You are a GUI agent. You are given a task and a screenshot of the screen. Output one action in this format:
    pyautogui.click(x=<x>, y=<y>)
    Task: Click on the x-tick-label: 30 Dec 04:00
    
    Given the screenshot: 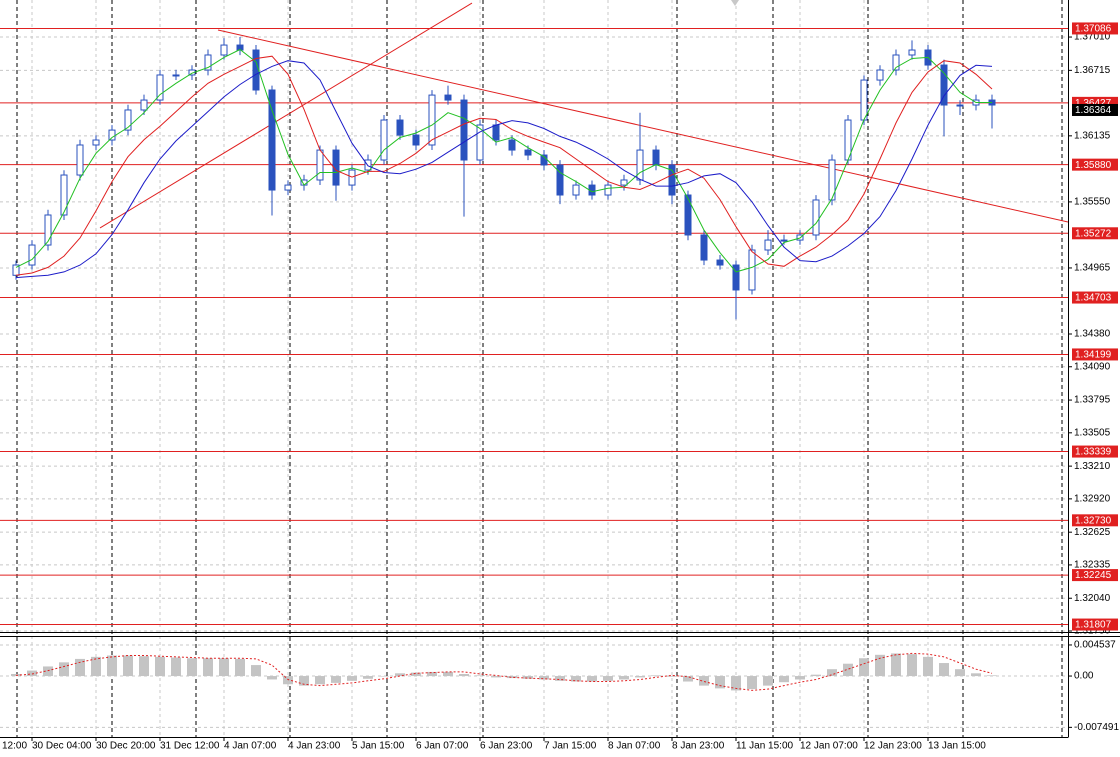 What is the action you would take?
    pyautogui.click(x=62, y=746)
    